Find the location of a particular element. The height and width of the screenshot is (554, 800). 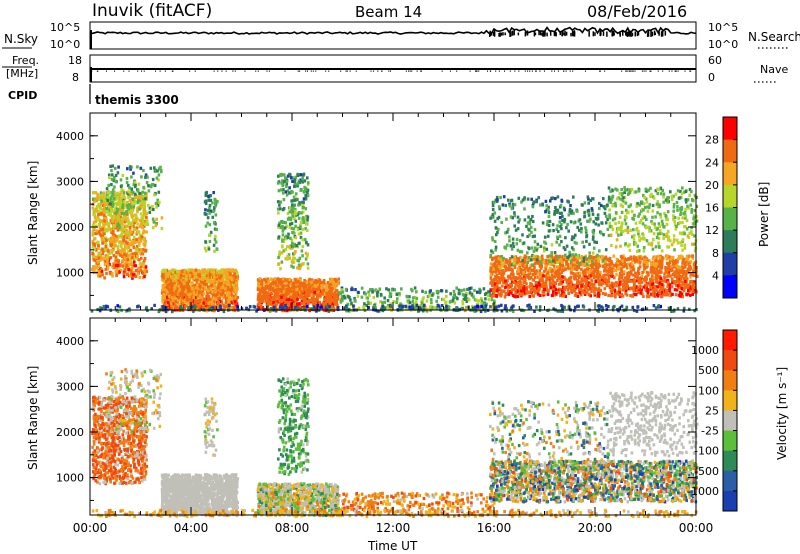

freq-label-line2: [MHz] is located at coordinates (22, 73).